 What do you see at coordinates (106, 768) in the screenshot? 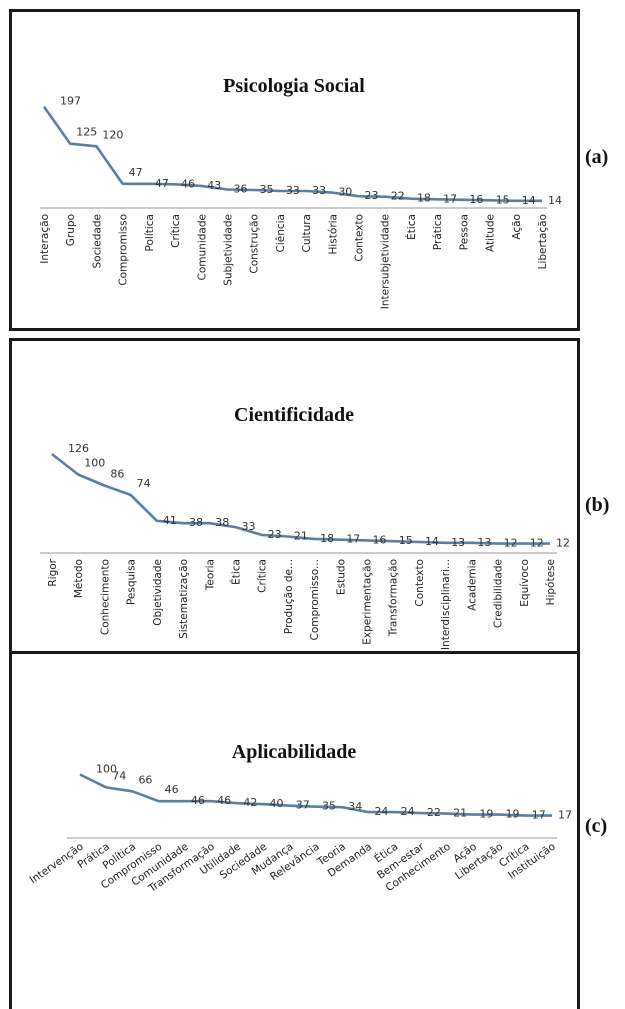
I see `data-label: 100` at bounding box center [106, 768].